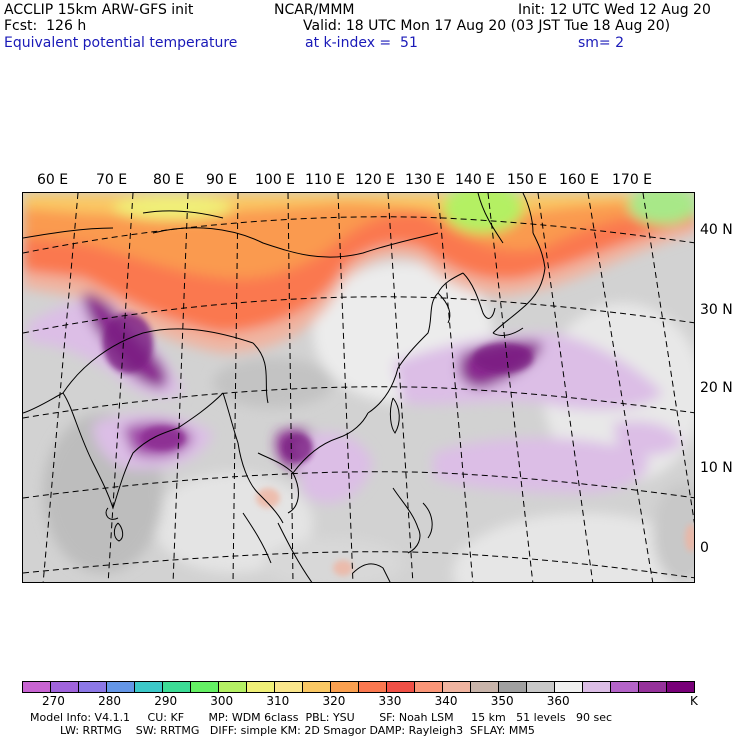 Image resolution: width=740 pixels, height=740 pixels. I want to click on lon-label-120e: 120 E, so click(375, 180).